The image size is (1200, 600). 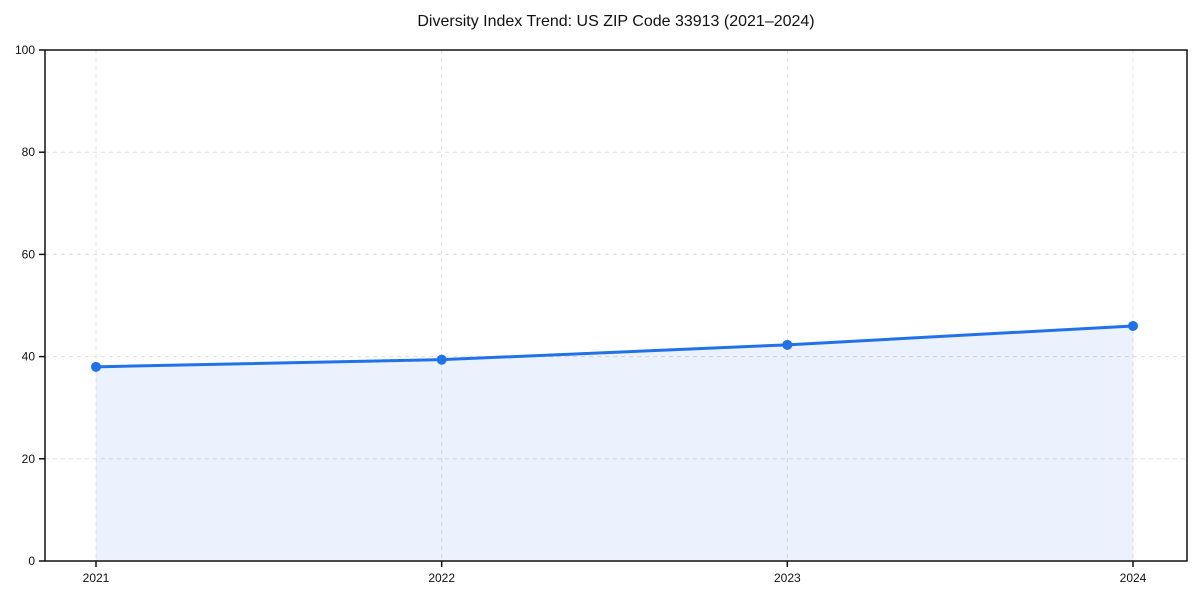 I want to click on x-tick-label: 2023, so click(x=787, y=578).